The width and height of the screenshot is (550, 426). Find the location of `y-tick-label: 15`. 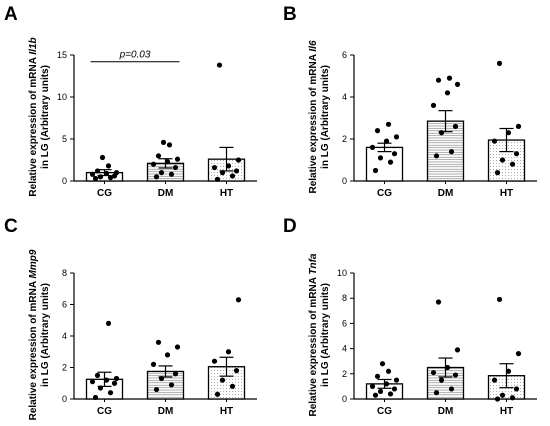

y-tick-label: 15 is located at coordinates (62, 55).